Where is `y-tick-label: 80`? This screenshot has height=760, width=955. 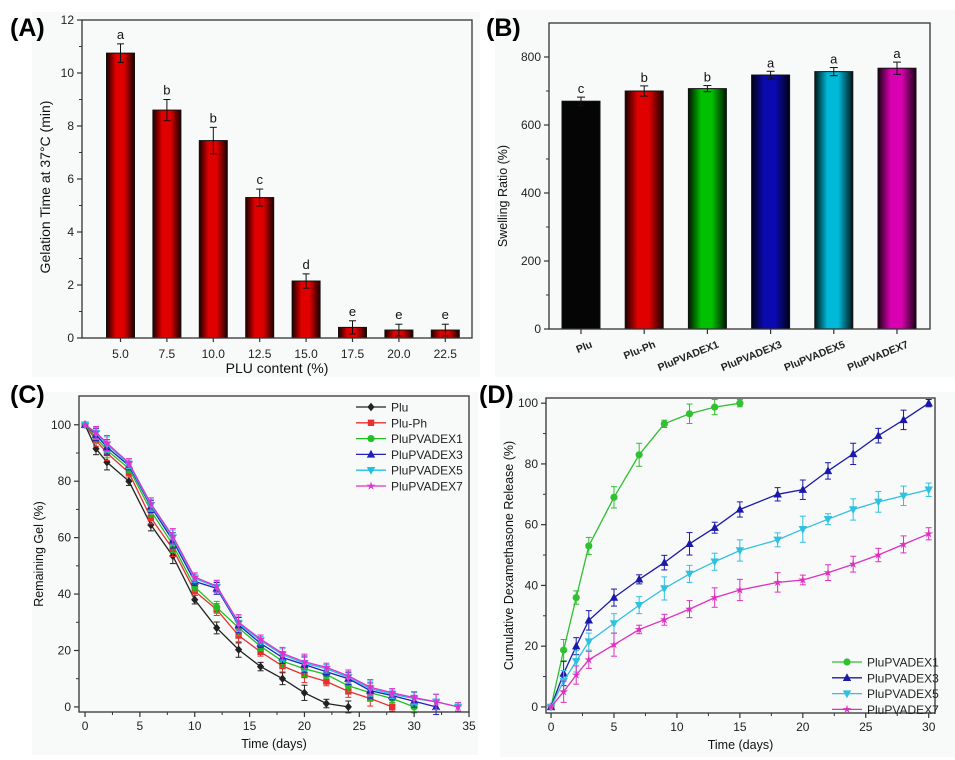
y-tick-label: 80 is located at coordinates (532, 464).